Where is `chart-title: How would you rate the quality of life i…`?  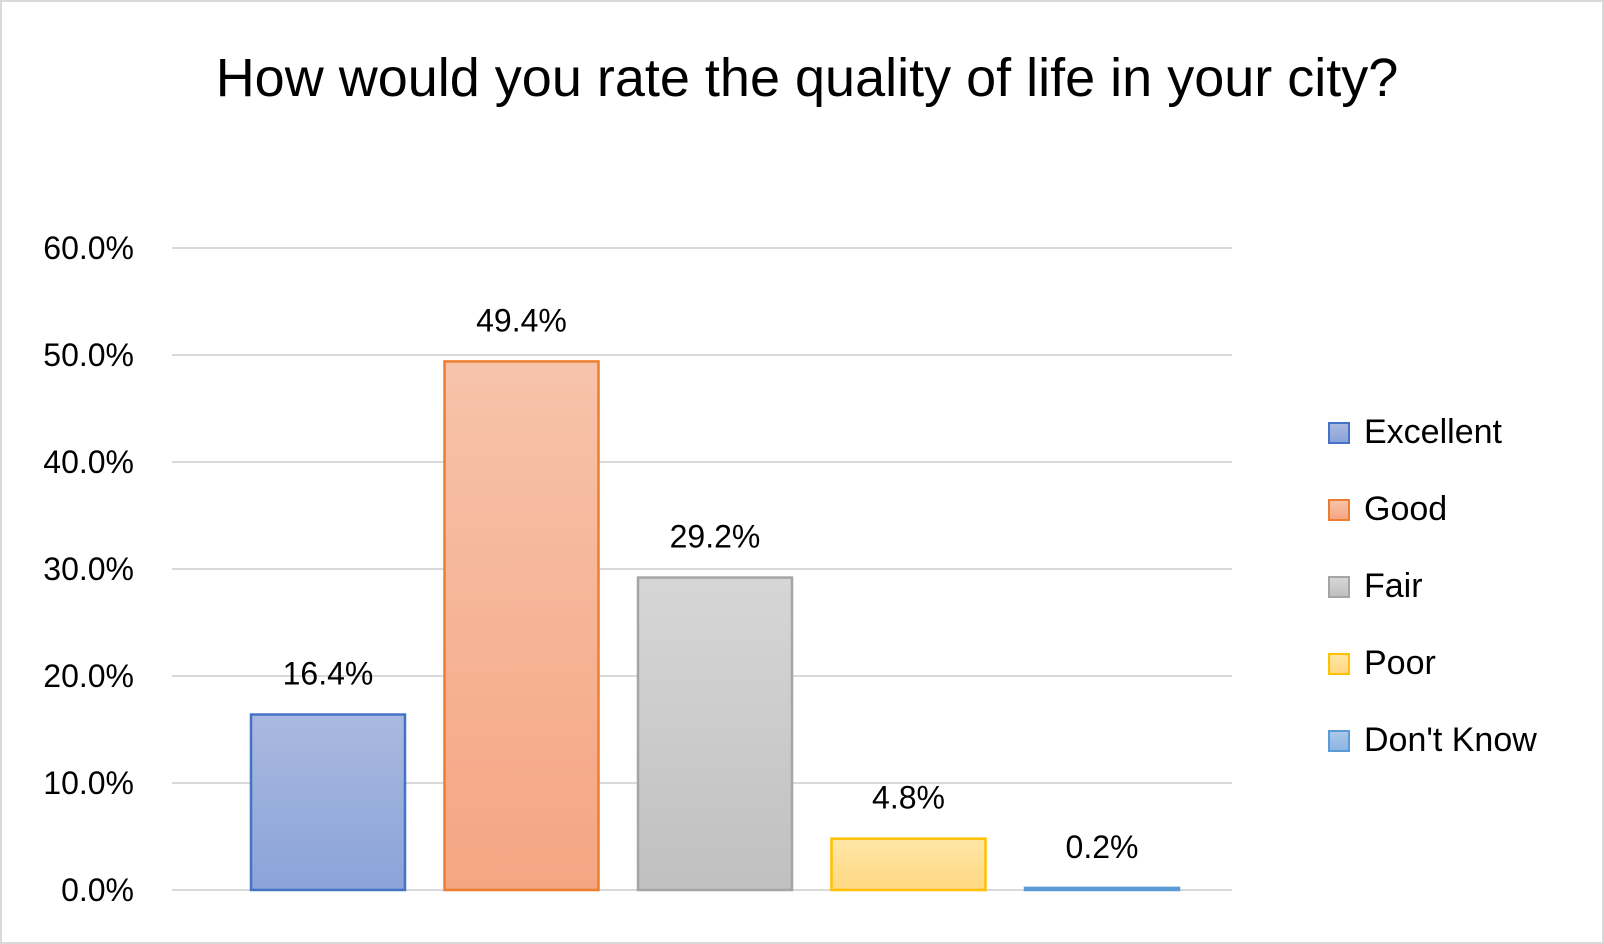 chart-title: How would you rate the quality of life i… is located at coordinates (807, 78).